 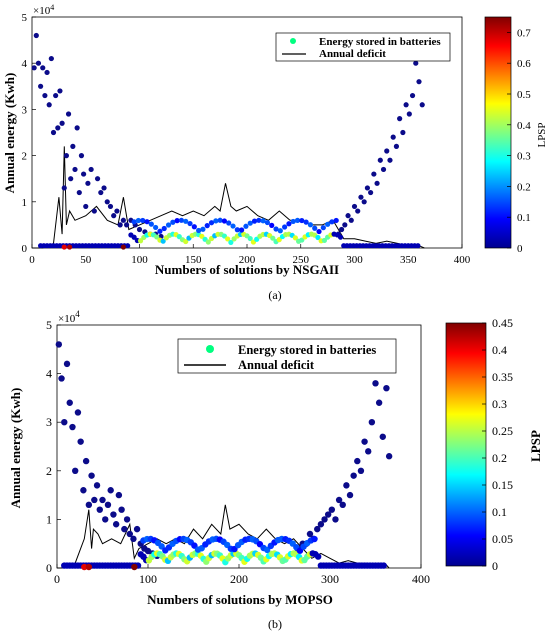 I want to click on y-tick-label: 2, so click(x=25, y=157).